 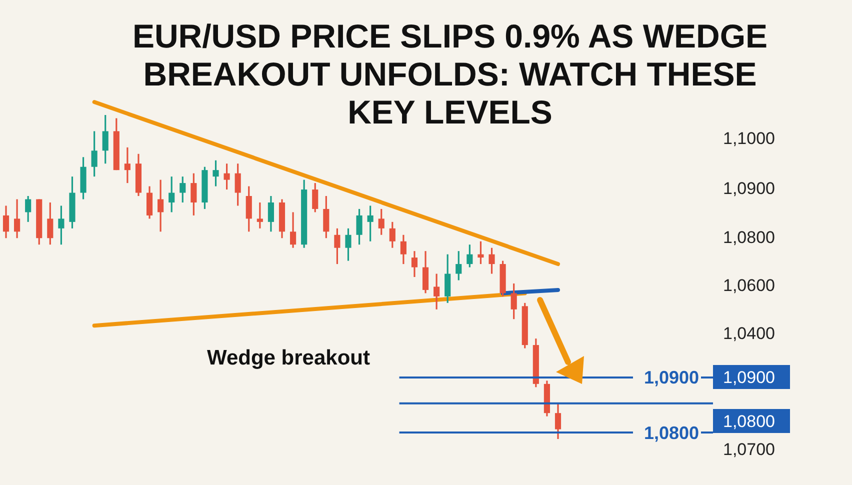 I want to click on annotation: Wedge breakout, so click(x=288, y=358).